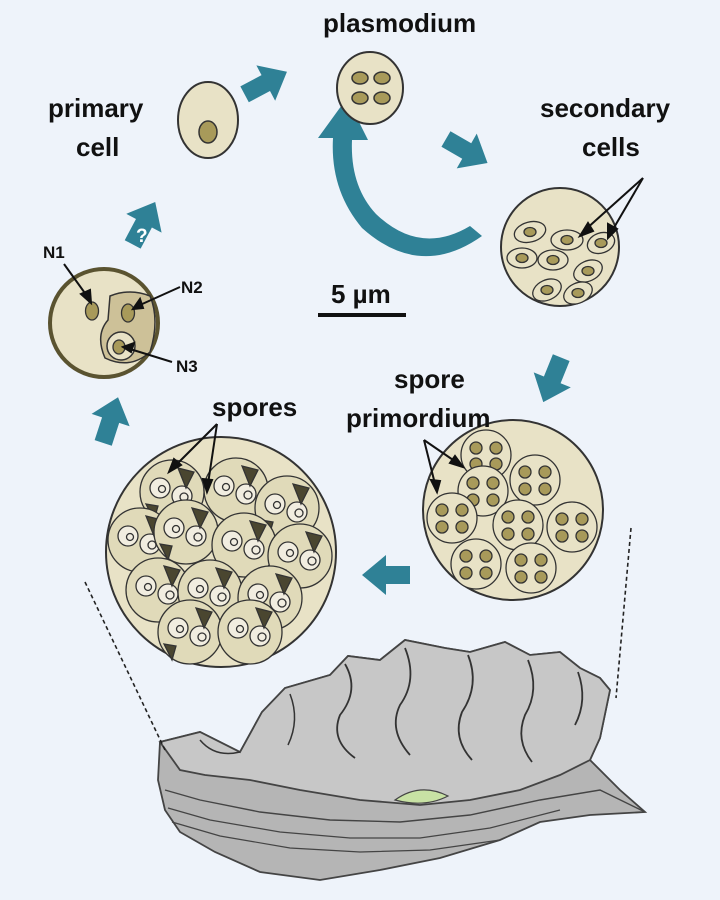 Image resolution: width=720 pixels, height=900 pixels. Describe the element at coordinates (221, 552) in the screenshot. I see `spores-cyst` at that location.